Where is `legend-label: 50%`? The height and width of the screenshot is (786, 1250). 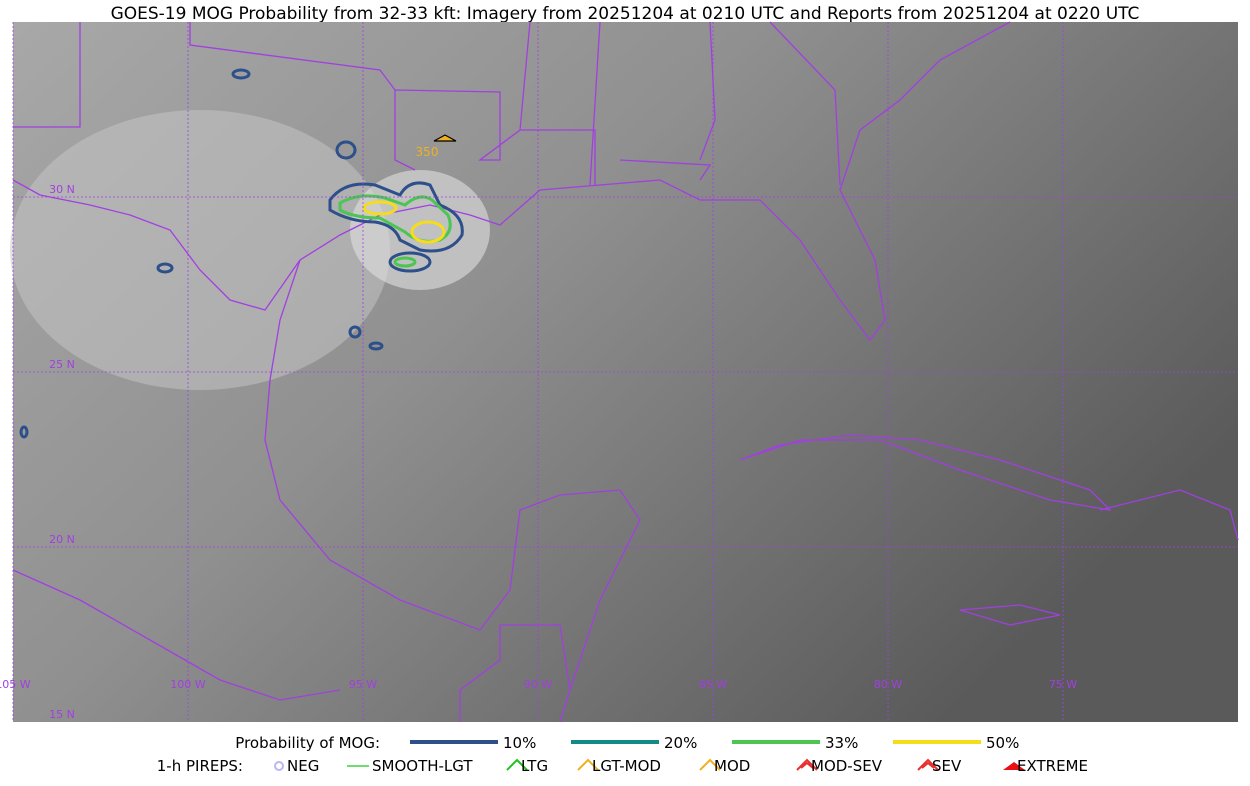
legend-label: 50% is located at coordinates (1002, 743).